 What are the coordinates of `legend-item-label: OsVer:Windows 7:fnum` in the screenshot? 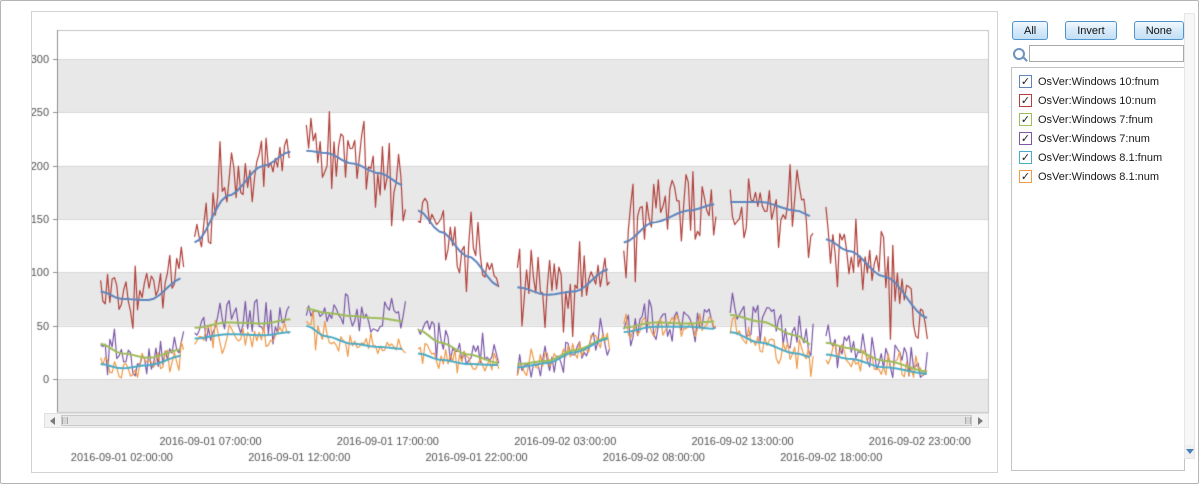 It's located at (1095, 119).